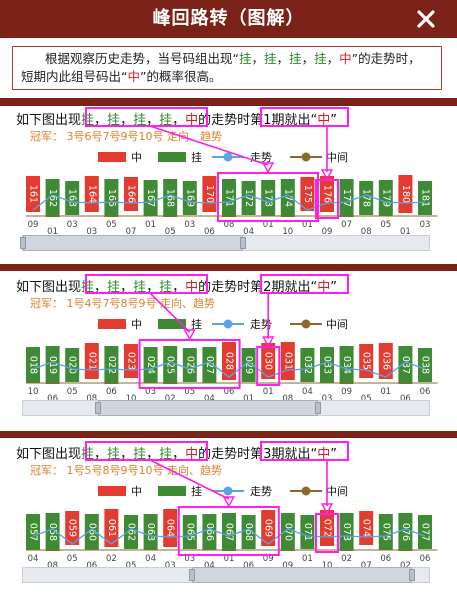  I want to click on bar-label: 037, so click(405, 365).